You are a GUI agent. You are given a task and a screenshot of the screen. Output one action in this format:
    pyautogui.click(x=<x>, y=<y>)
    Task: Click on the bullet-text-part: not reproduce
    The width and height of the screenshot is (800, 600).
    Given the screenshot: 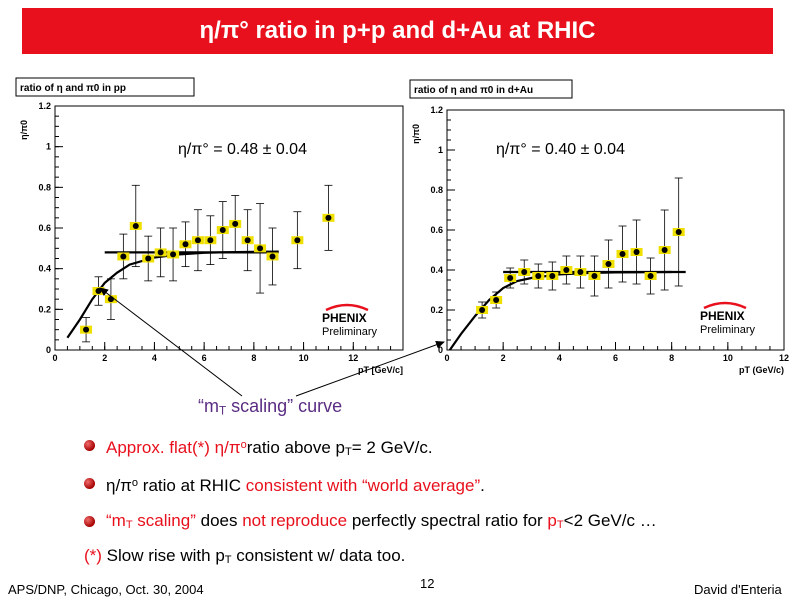 What is the action you would take?
    pyautogui.click(x=295, y=520)
    